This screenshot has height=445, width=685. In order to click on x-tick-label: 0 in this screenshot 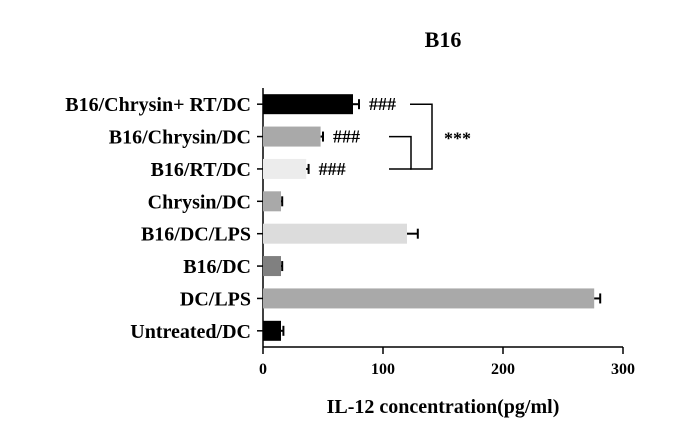, I will do `click(263, 369)`.